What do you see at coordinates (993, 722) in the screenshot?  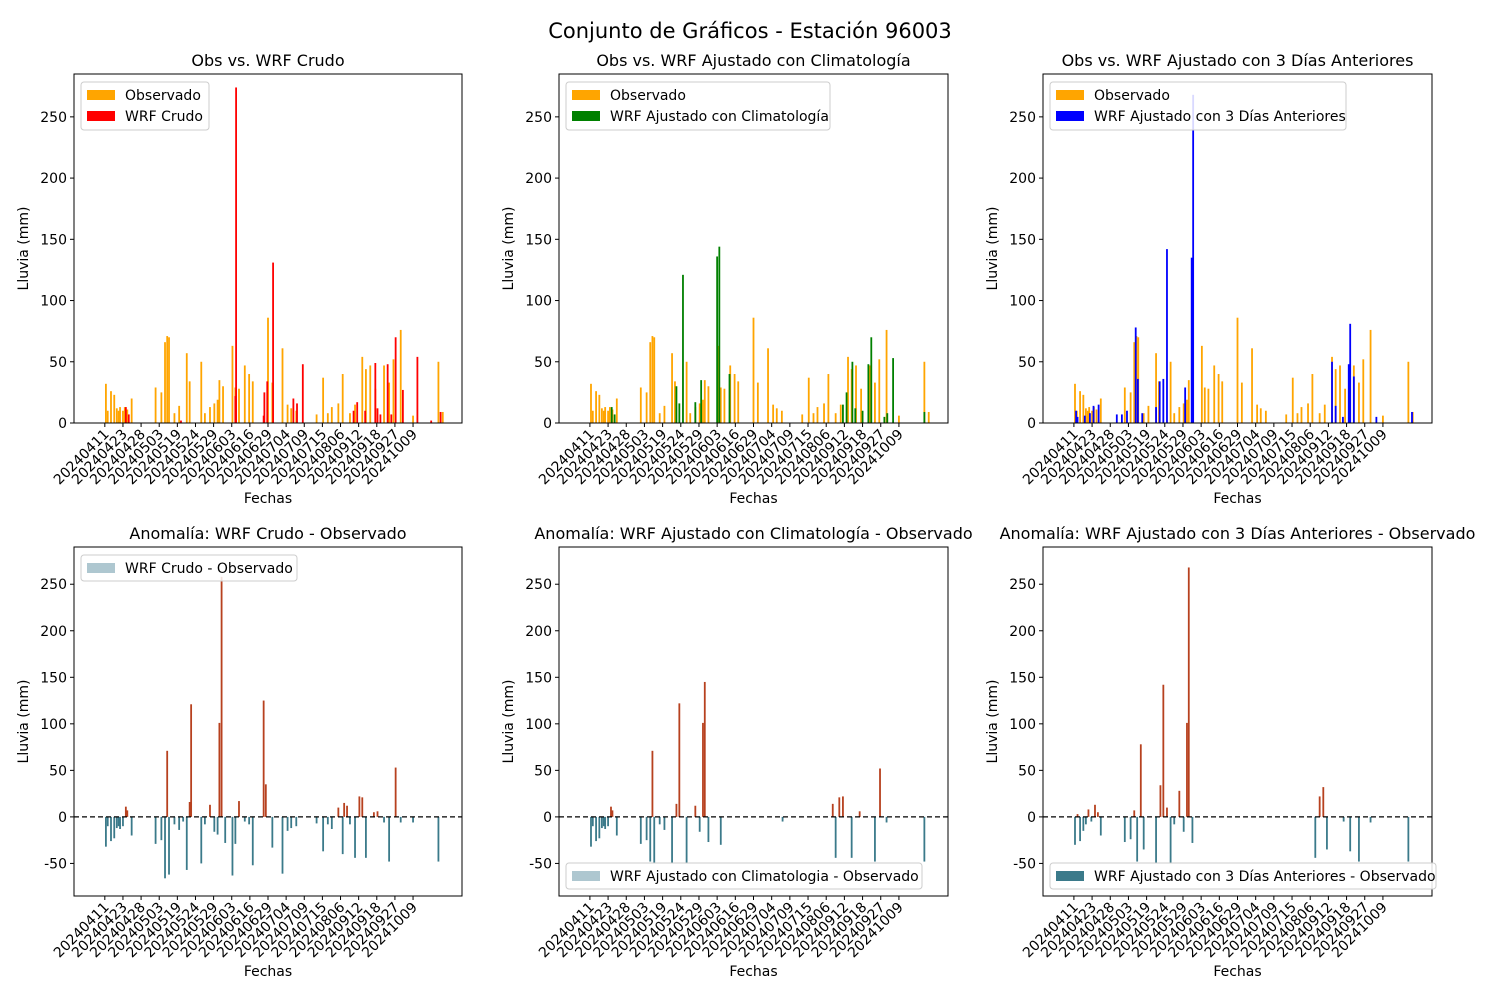 I see `y-axis-label: Lluvia (mm)` at bounding box center [993, 722].